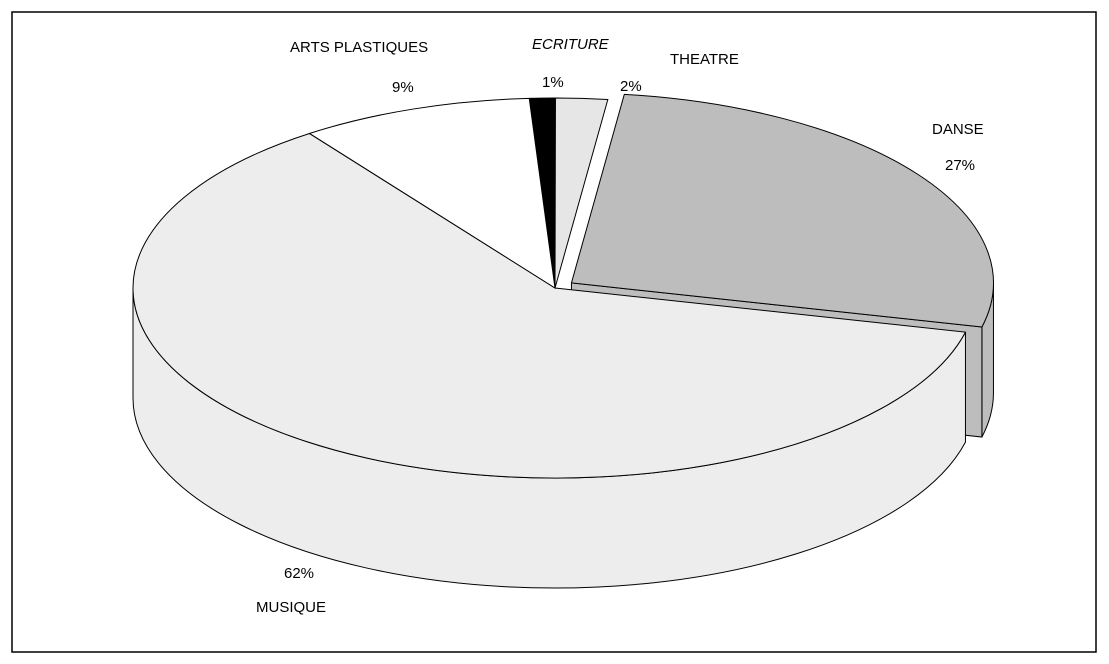  Describe the element at coordinates (553, 82) in the screenshot. I see `value-label: 1%` at that location.